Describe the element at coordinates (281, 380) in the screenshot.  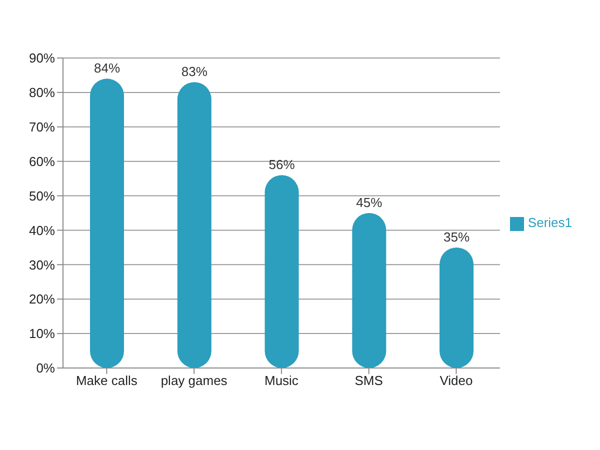
I see `x-tick-label: Music` at that location.